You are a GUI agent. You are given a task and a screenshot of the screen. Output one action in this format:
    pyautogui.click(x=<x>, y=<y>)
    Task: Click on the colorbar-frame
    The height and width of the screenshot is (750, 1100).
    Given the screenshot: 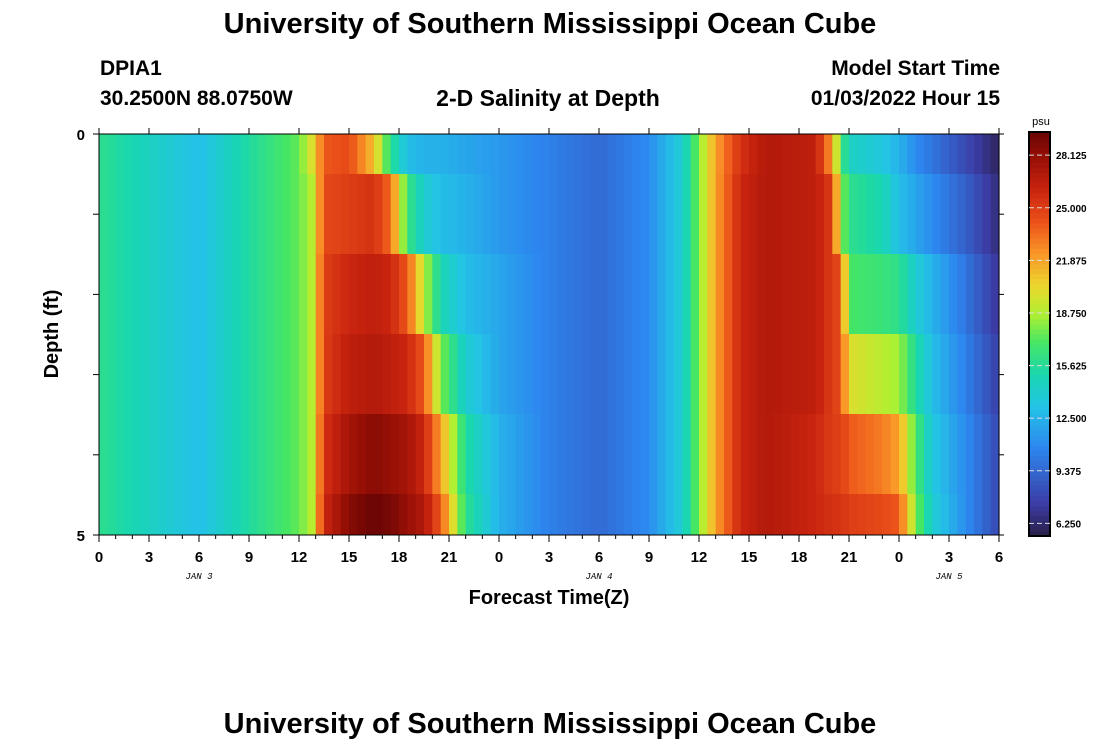 What is the action you would take?
    pyautogui.click(x=1039, y=334)
    